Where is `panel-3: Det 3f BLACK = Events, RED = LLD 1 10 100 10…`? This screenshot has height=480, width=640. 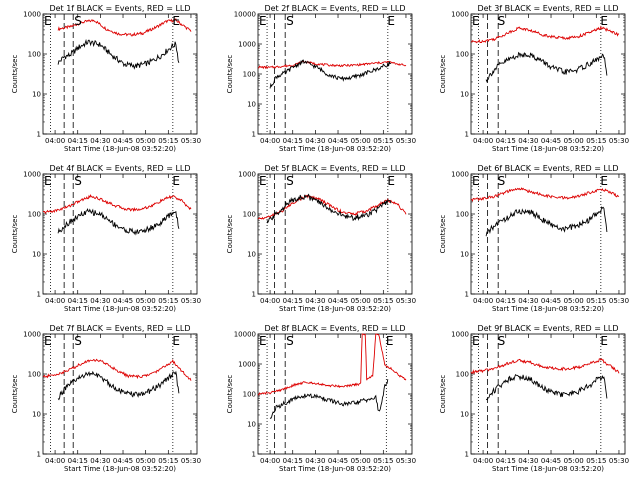 panel-3: Det 3f BLACK = Events, RED = LLD 1 10 100 10… is located at coordinates (534, 78).